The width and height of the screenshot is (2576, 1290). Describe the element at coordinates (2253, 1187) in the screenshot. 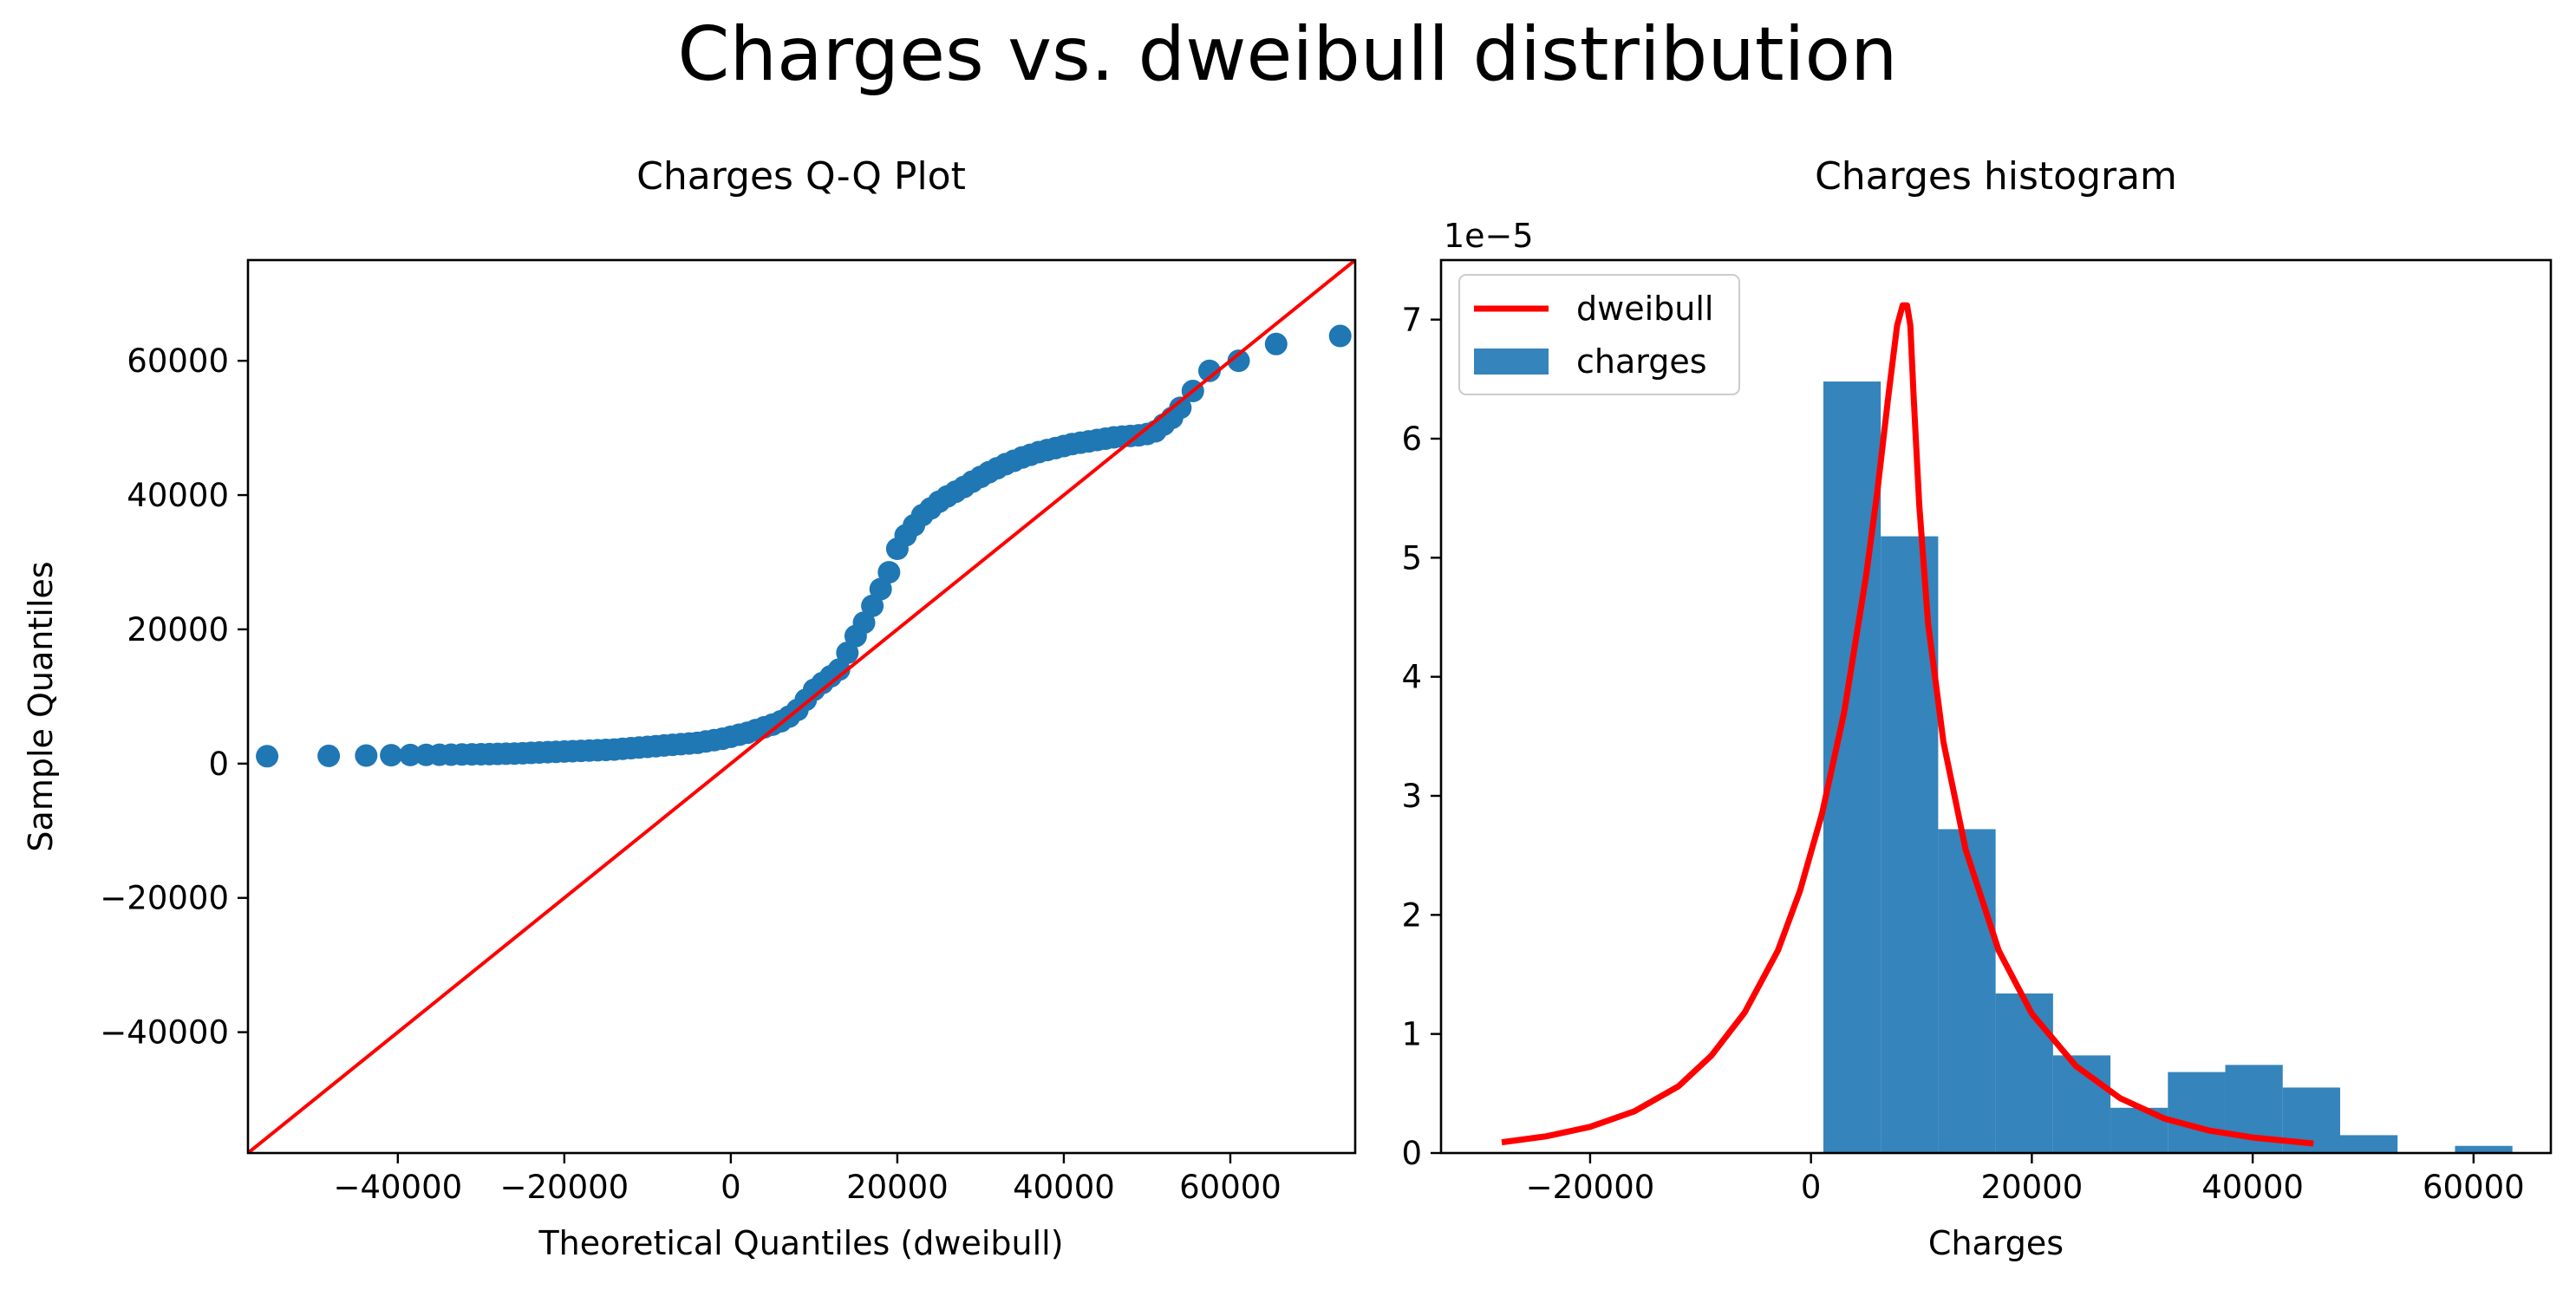

I see `histogram-x-tick-label: 40000` at that location.